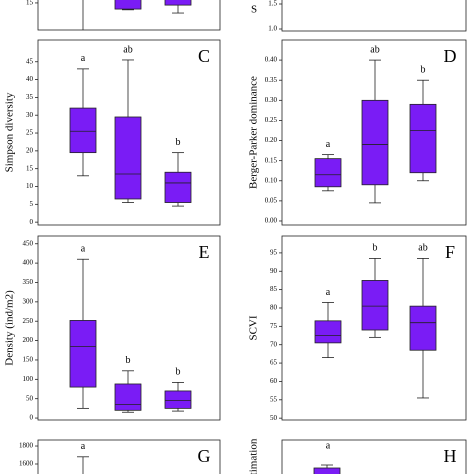 The image size is (474, 474). I want to click on y-tick-label: 40, so click(30, 79).